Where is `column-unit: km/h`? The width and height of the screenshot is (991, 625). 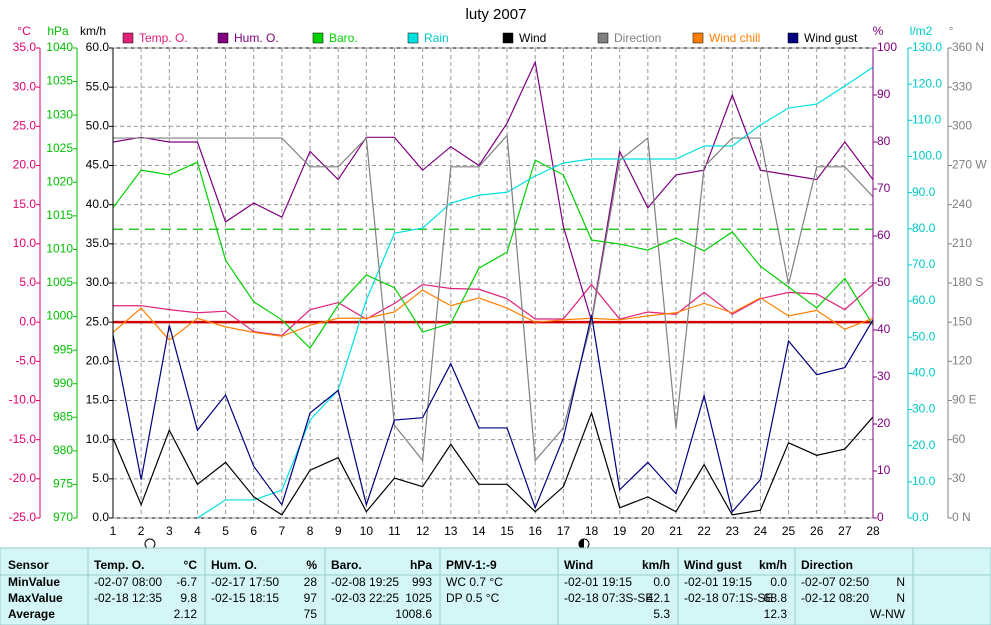 column-unit: km/h is located at coordinates (773, 565).